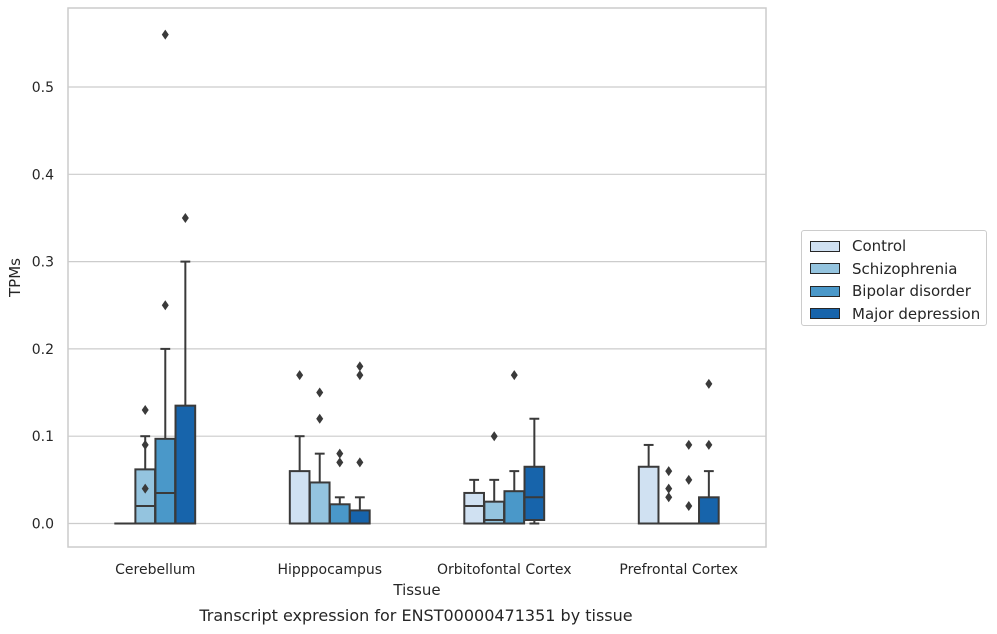  I want to click on legend-item-bipolar-disorder: Bipolar disorder, so click(898, 291).